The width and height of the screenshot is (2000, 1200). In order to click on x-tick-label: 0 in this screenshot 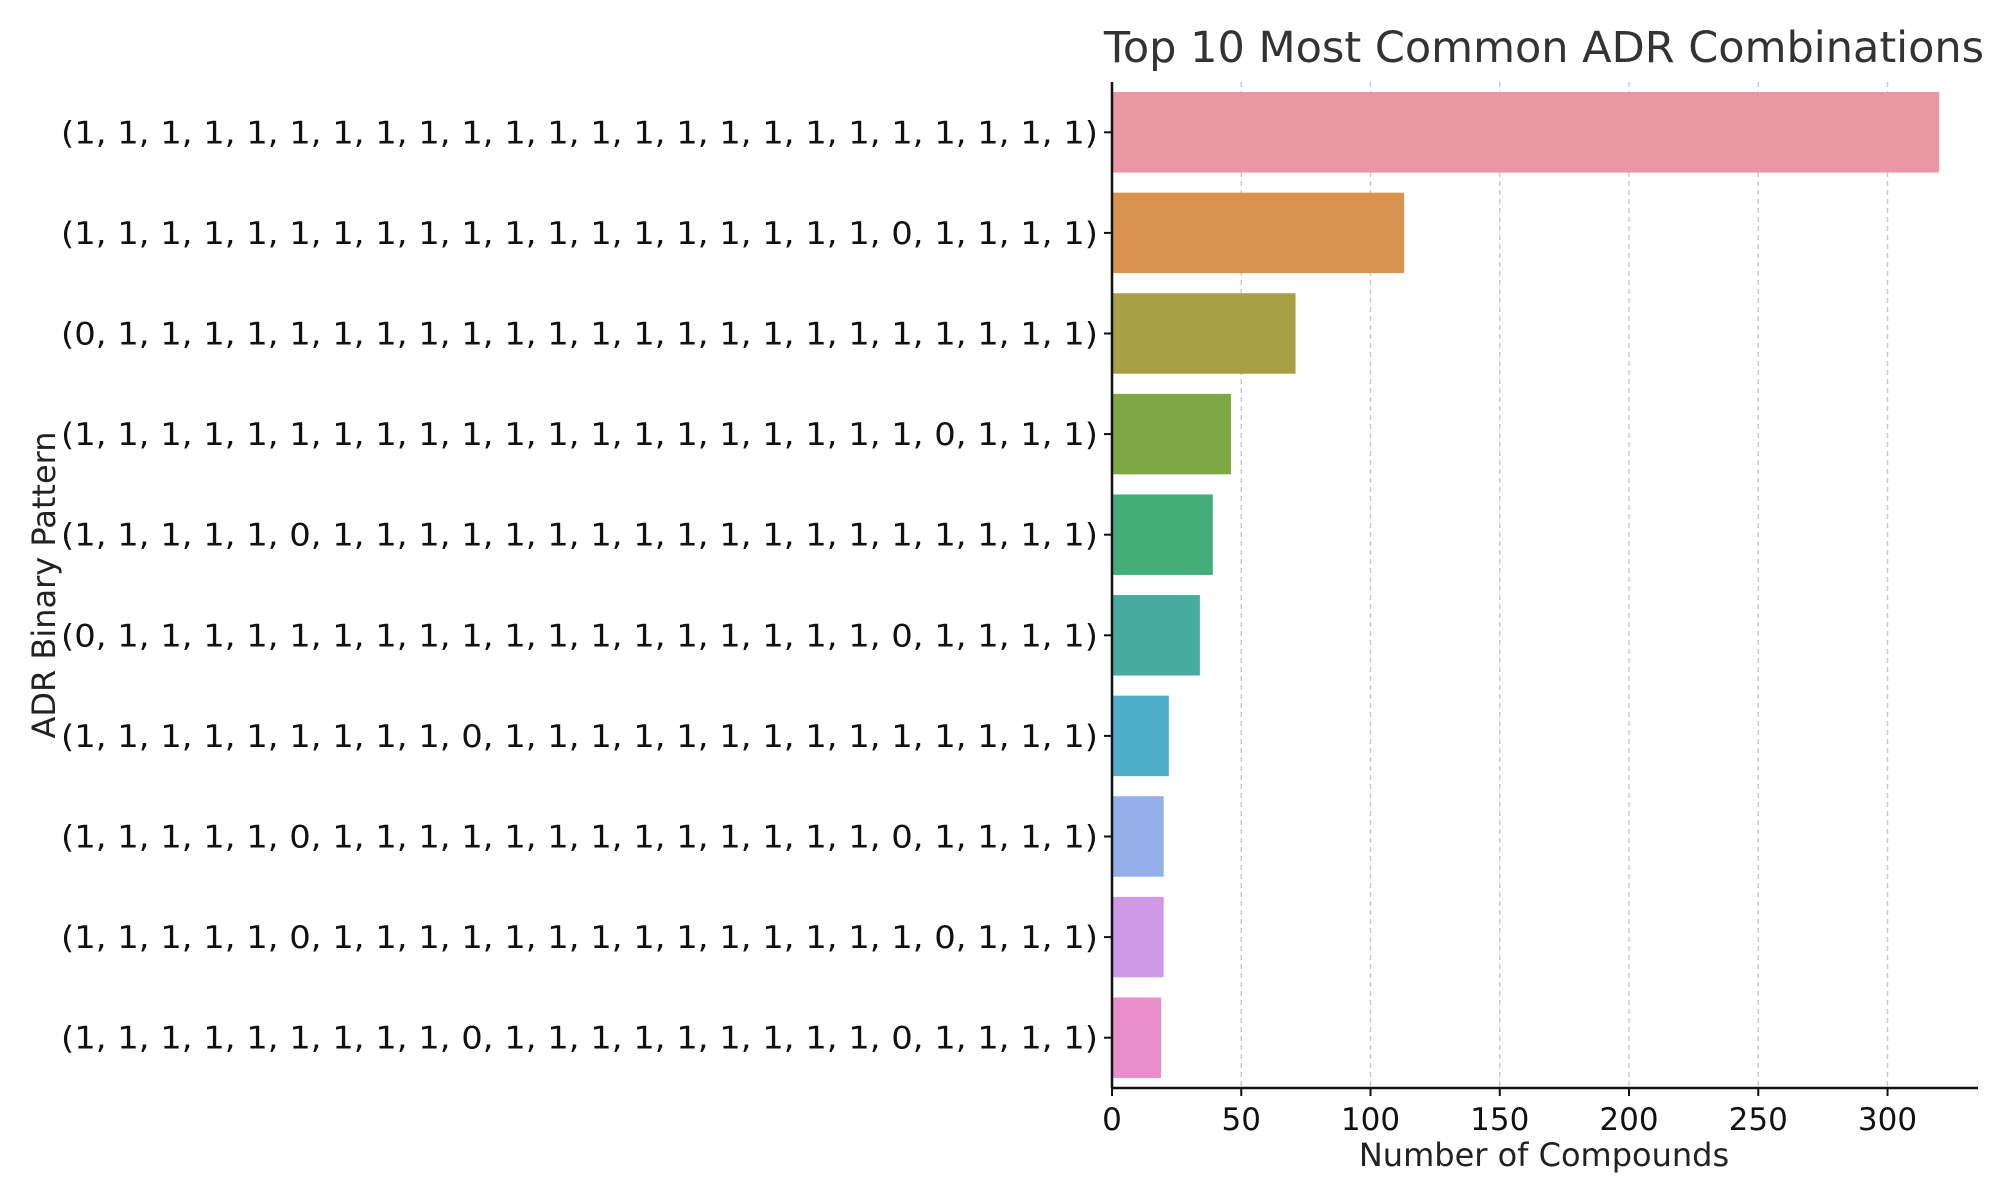, I will do `click(1112, 1120)`.